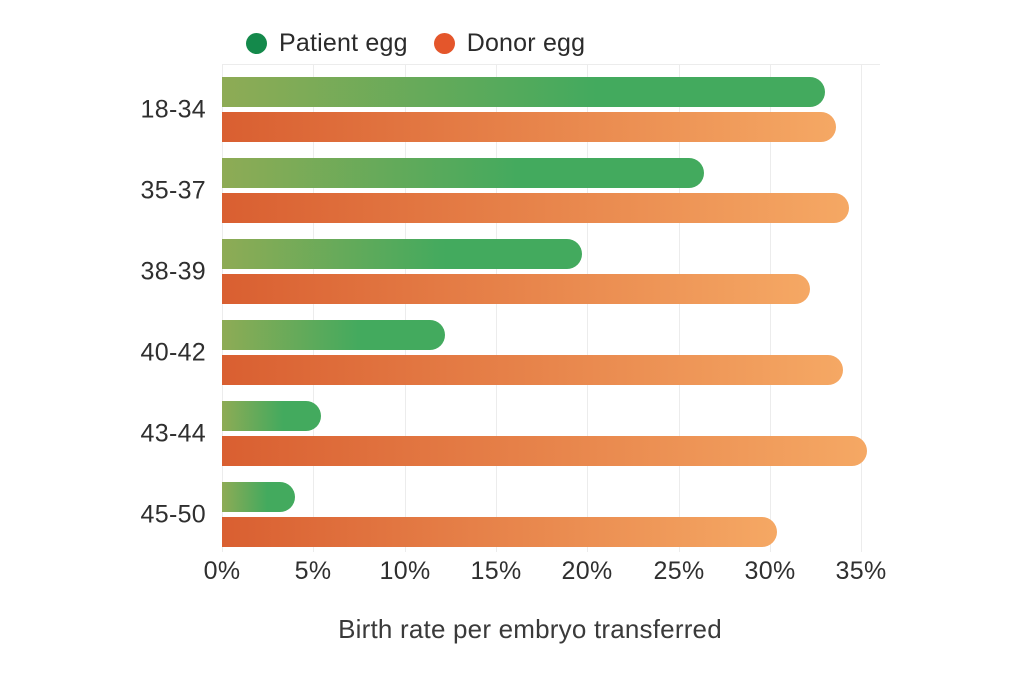  Describe the element at coordinates (313, 571) in the screenshot. I see `x-axis-tick-label: 5%` at that location.